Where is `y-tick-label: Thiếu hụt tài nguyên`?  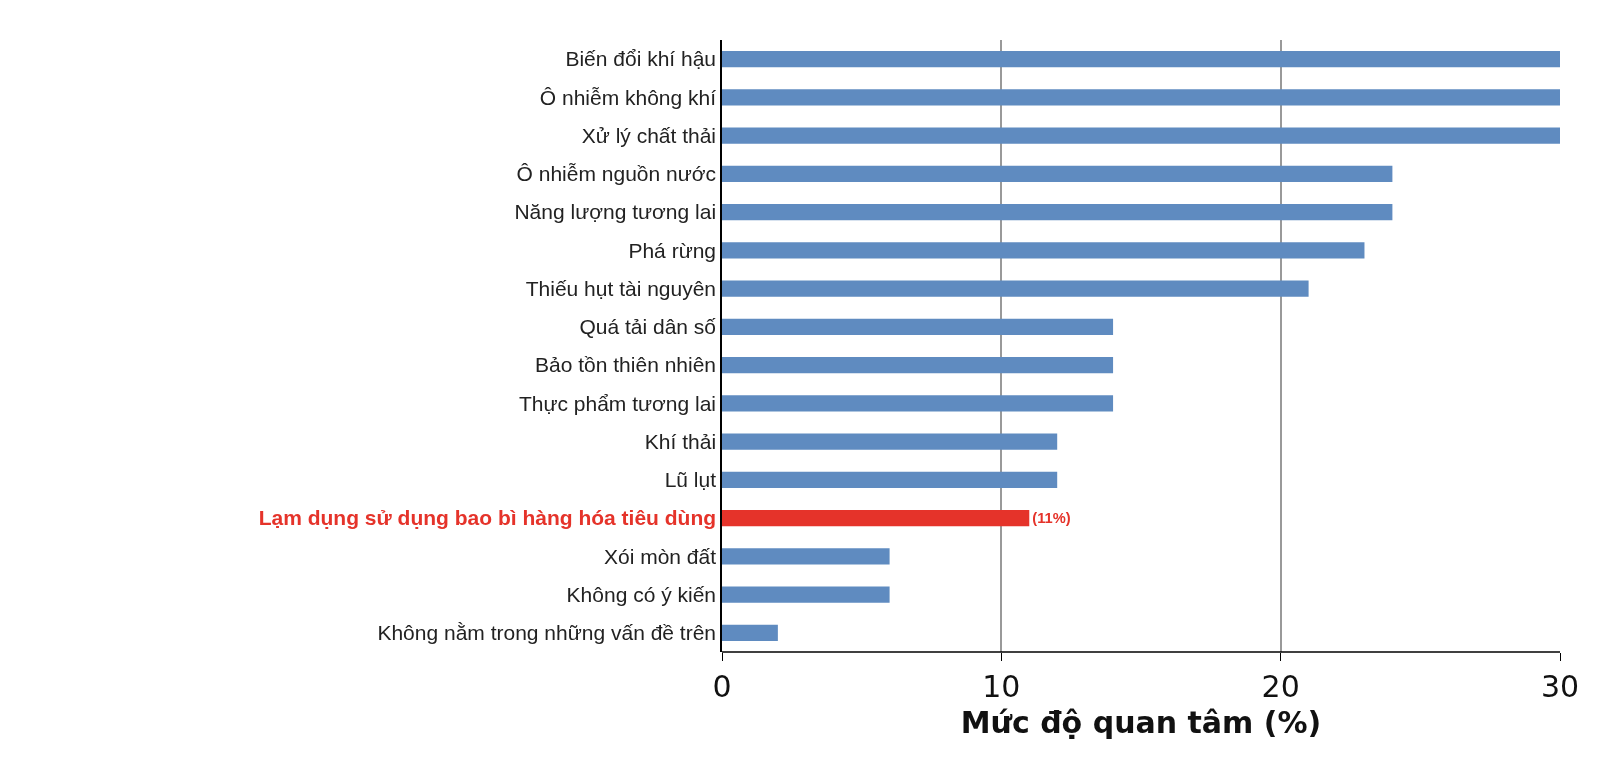
y-tick-label: Thiếu hụt tài nguyên is located at coordinates (621, 288).